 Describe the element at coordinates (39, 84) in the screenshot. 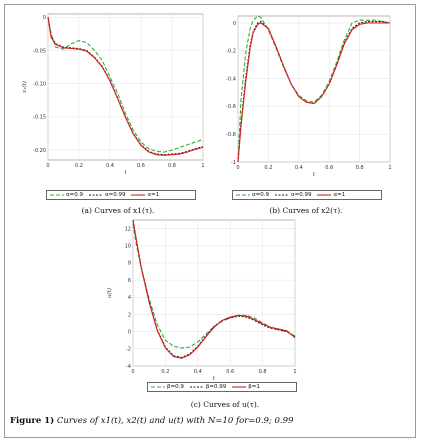

I see `y-tick-label: -0.10` at that location.